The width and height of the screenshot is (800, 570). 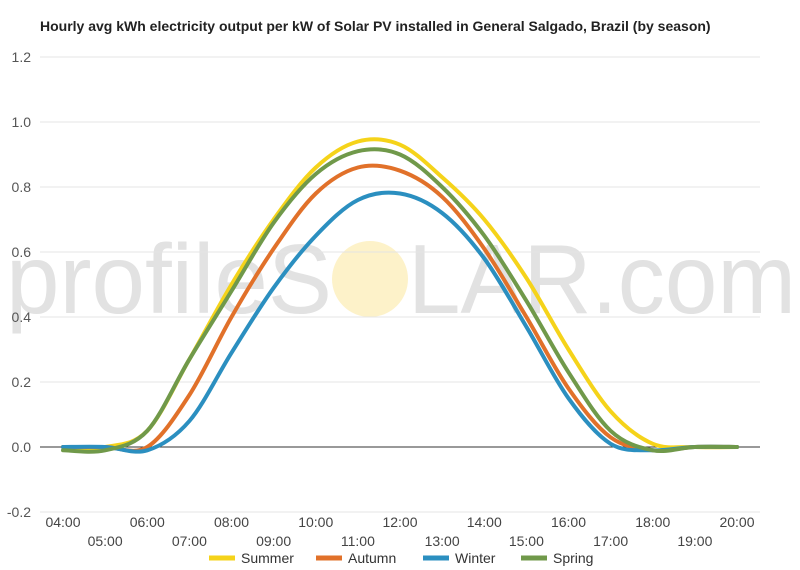 I want to click on x-tick-label: 11:00, so click(x=358, y=541).